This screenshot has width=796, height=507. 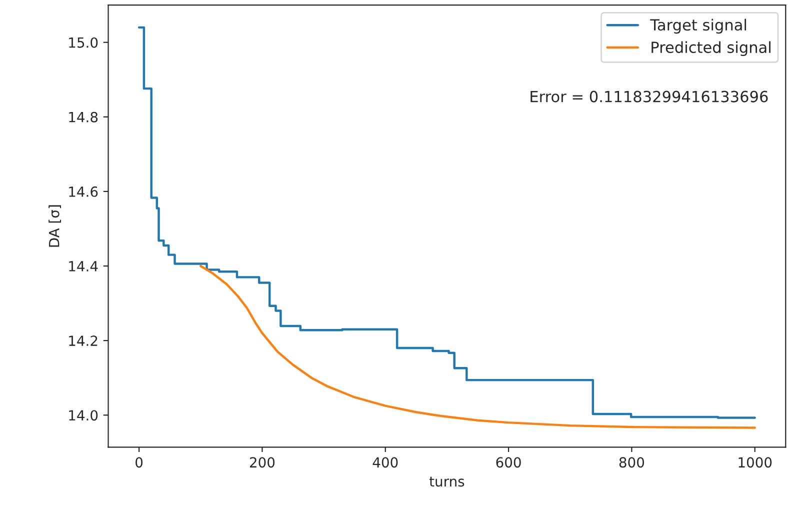 What do you see at coordinates (83, 415) in the screenshot?
I see `y-tick-label: 14.0` at bounding box center [83, 415].